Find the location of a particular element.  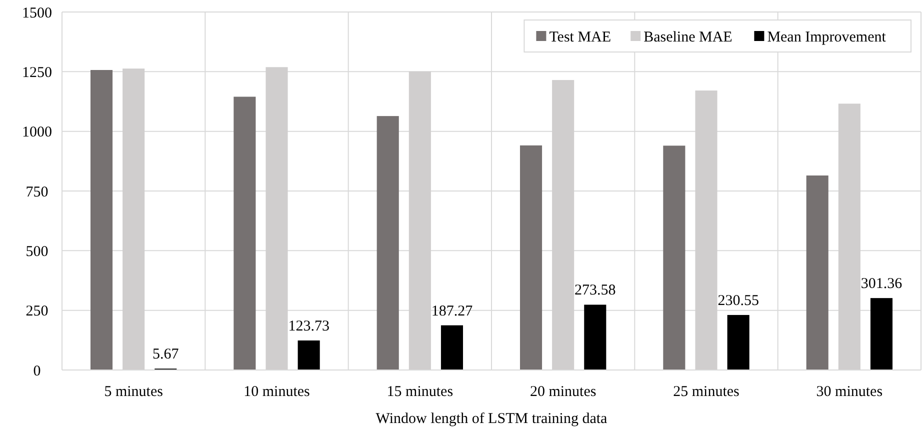

data-label: 5.67 is located at coordinates (166, 354).